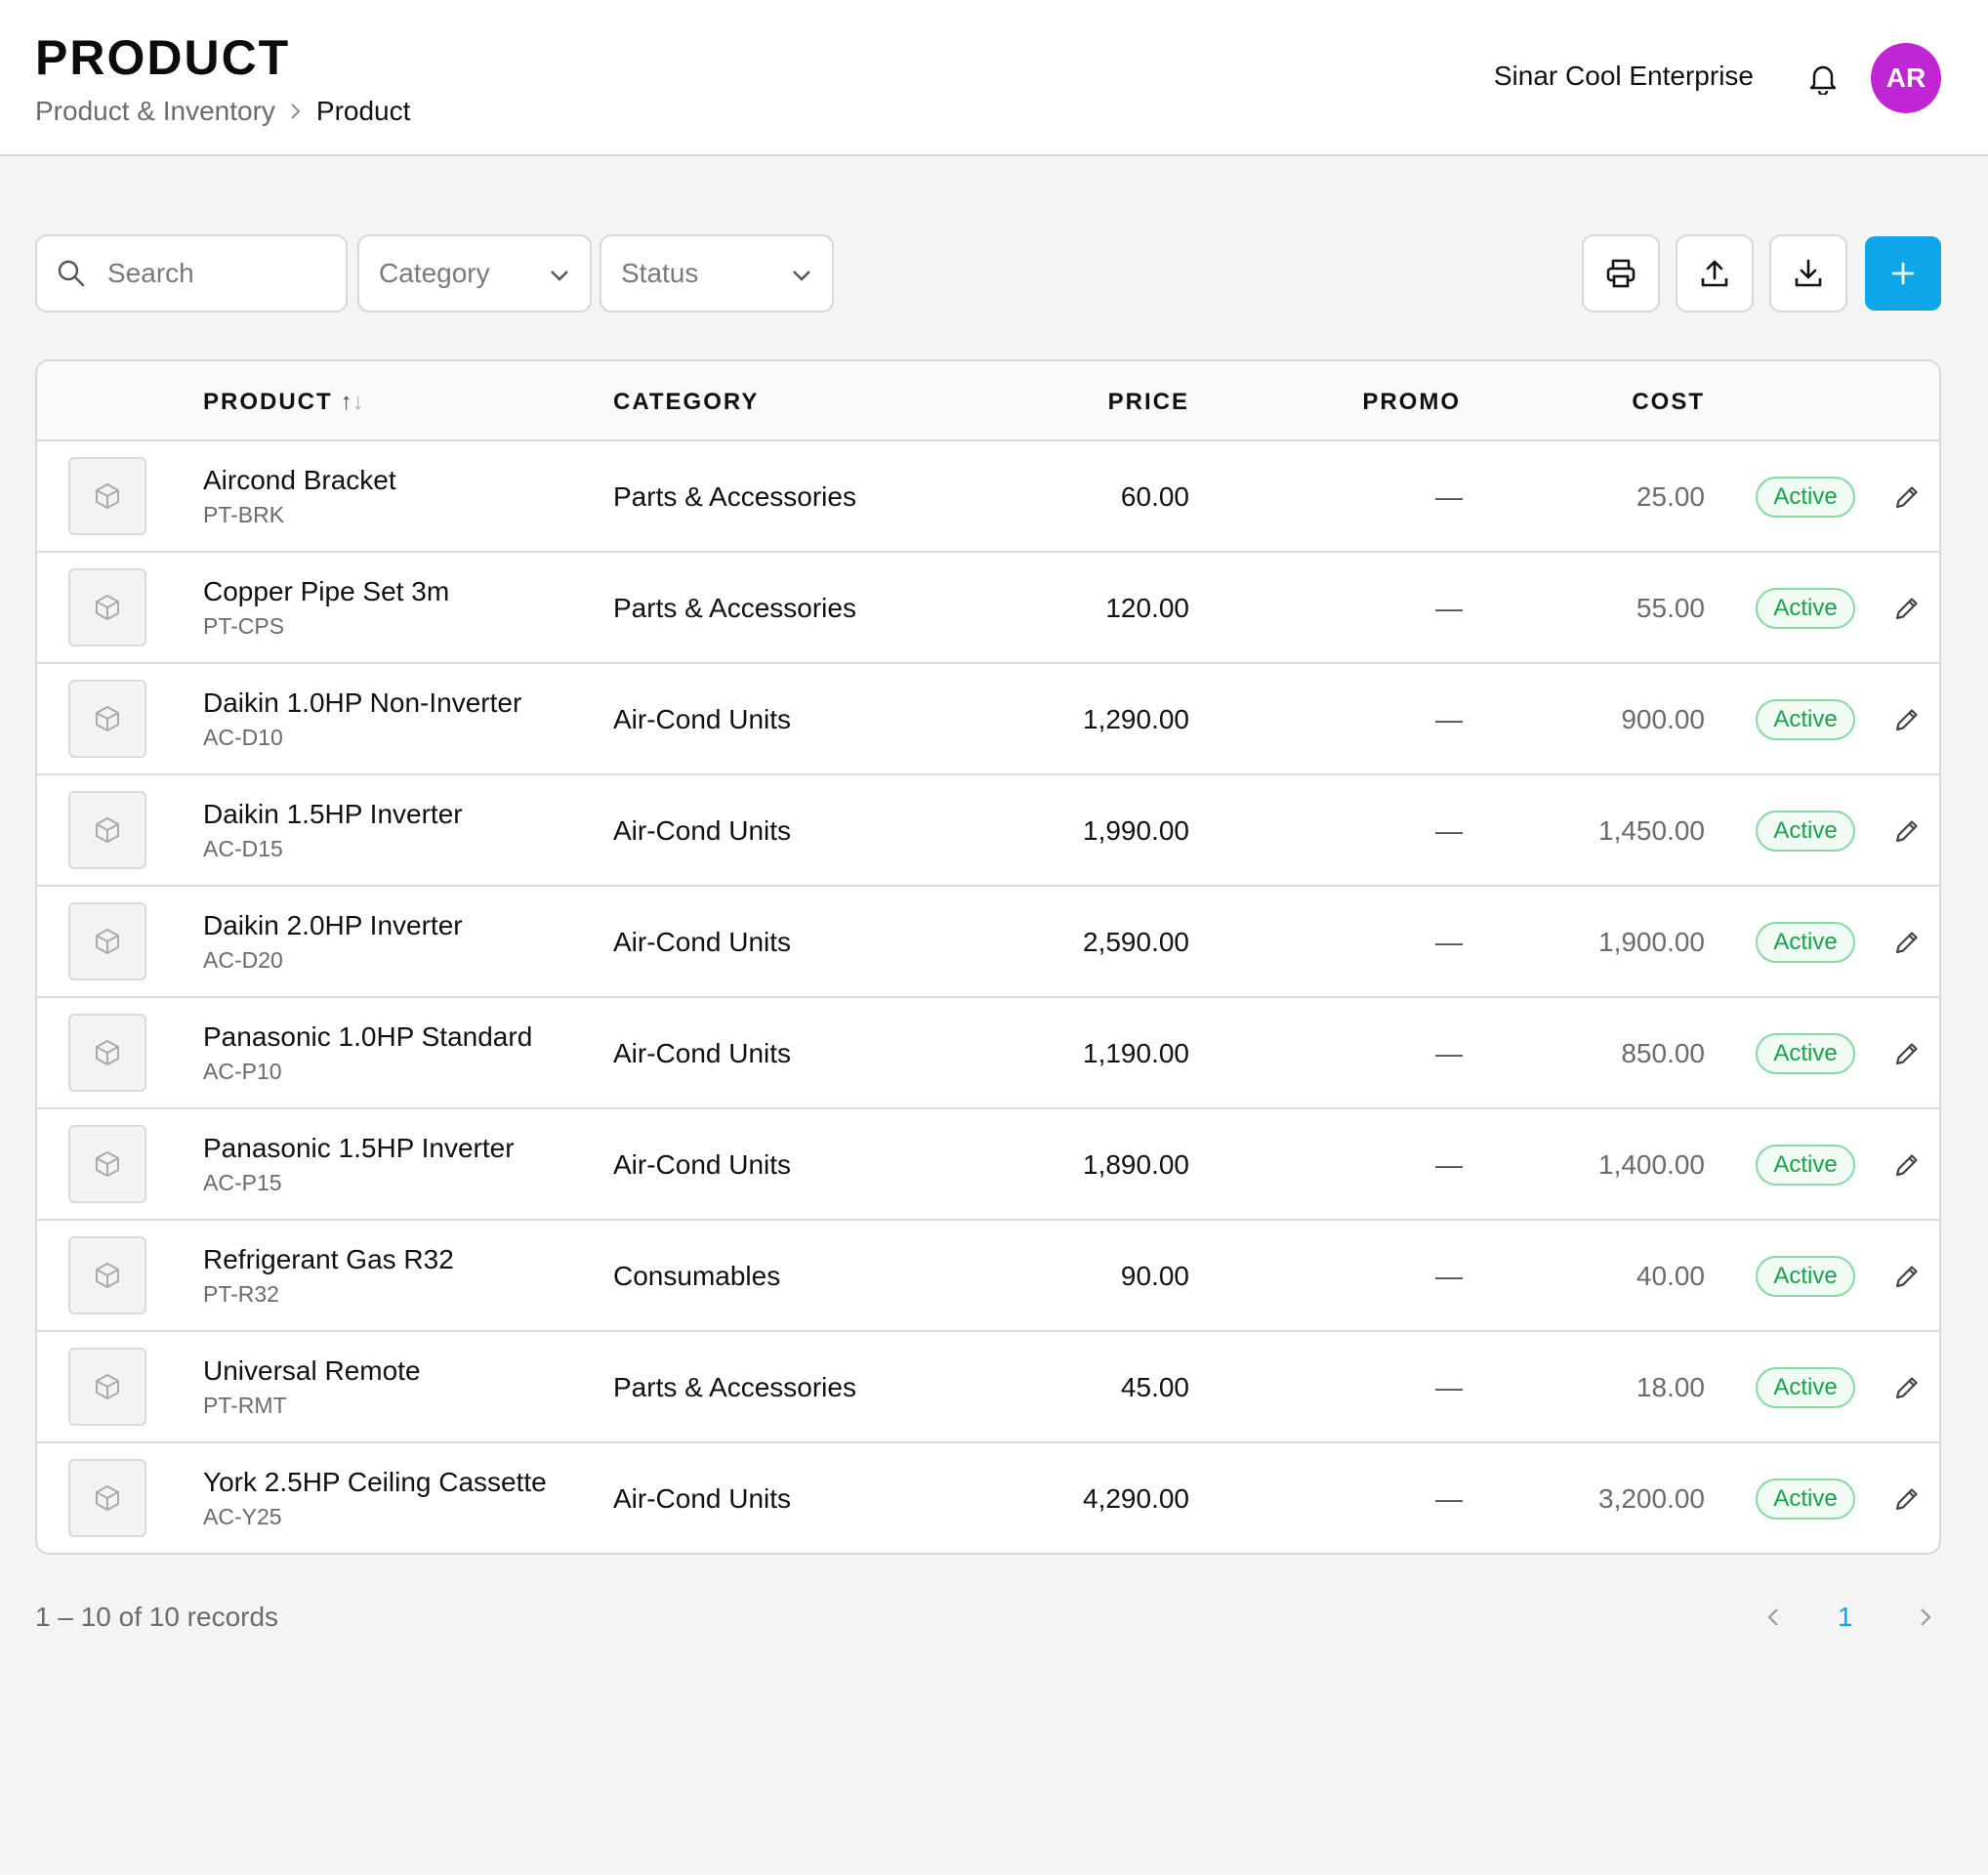 Image resolution: width=1988 pixels, height=1875 pixels. I want to click on sort-icon: ↑↓, so click(352, 402).